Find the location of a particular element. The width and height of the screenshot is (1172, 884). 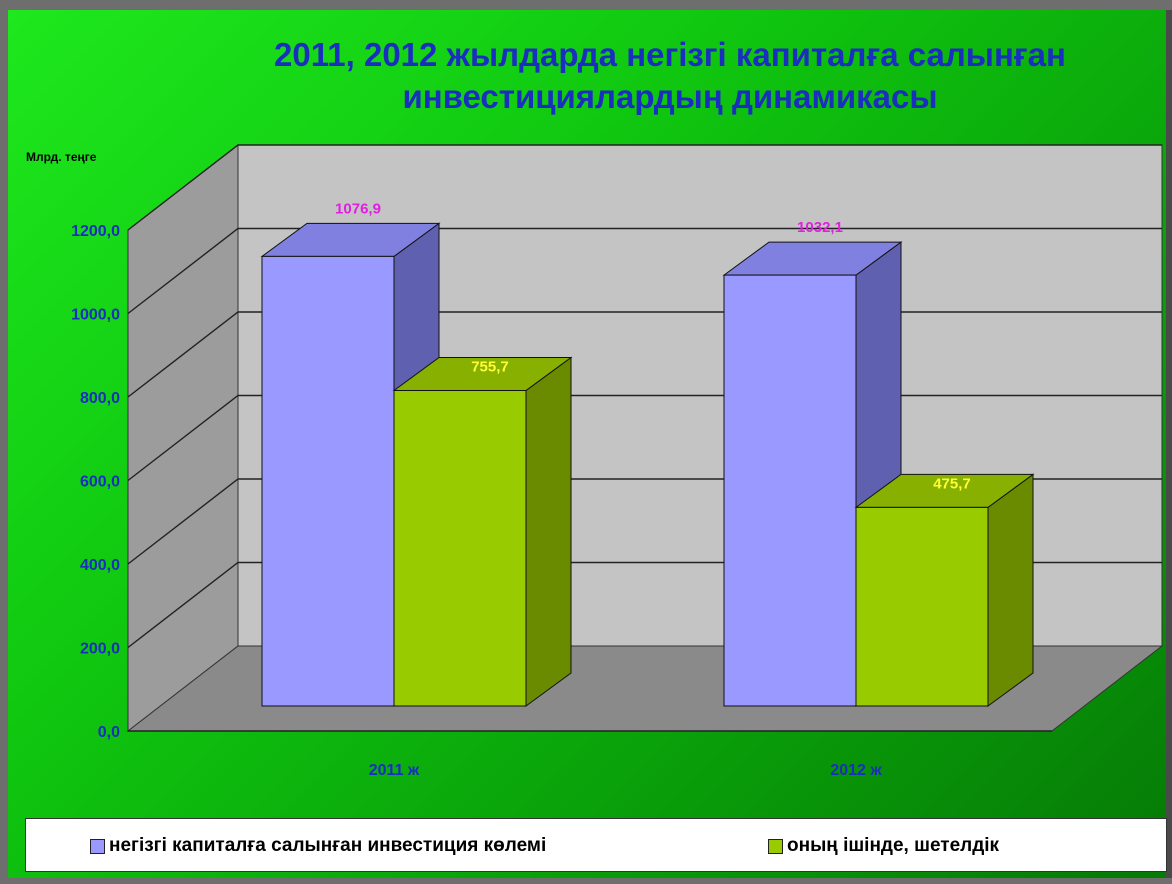

y-tick-label: 1200,0 is located at coordinates (95, 231).